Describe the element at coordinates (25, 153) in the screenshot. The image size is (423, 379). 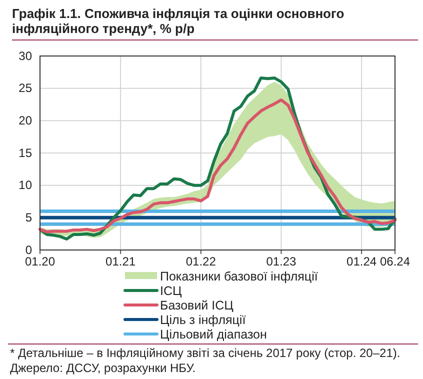
I see `y-tick-label: 15` at that location.